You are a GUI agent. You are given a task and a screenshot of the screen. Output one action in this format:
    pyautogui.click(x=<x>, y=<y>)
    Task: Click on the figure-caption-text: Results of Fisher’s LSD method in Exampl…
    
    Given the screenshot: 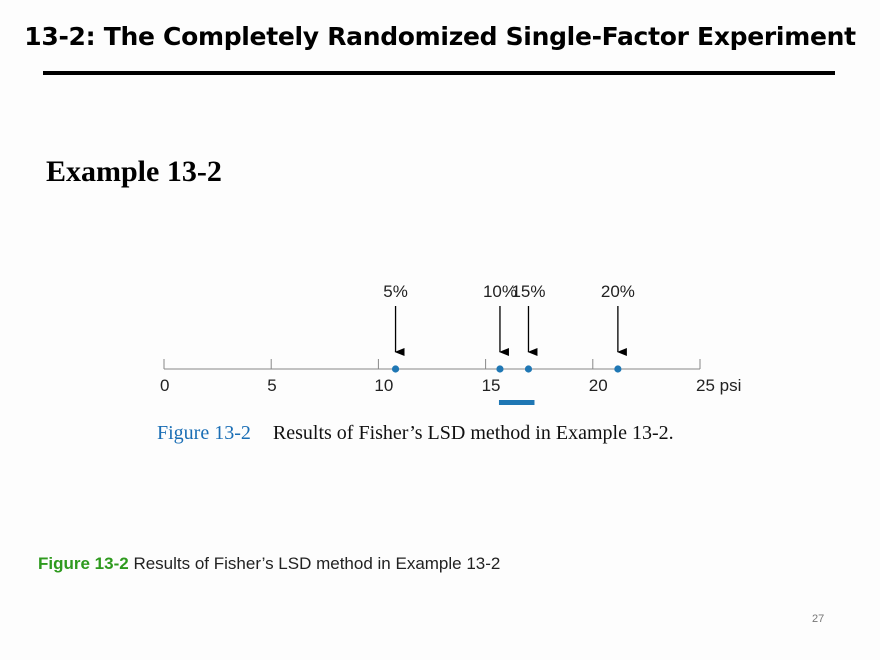 What is the action you would take?
    pyautogui.click(x=473, y=433)
    